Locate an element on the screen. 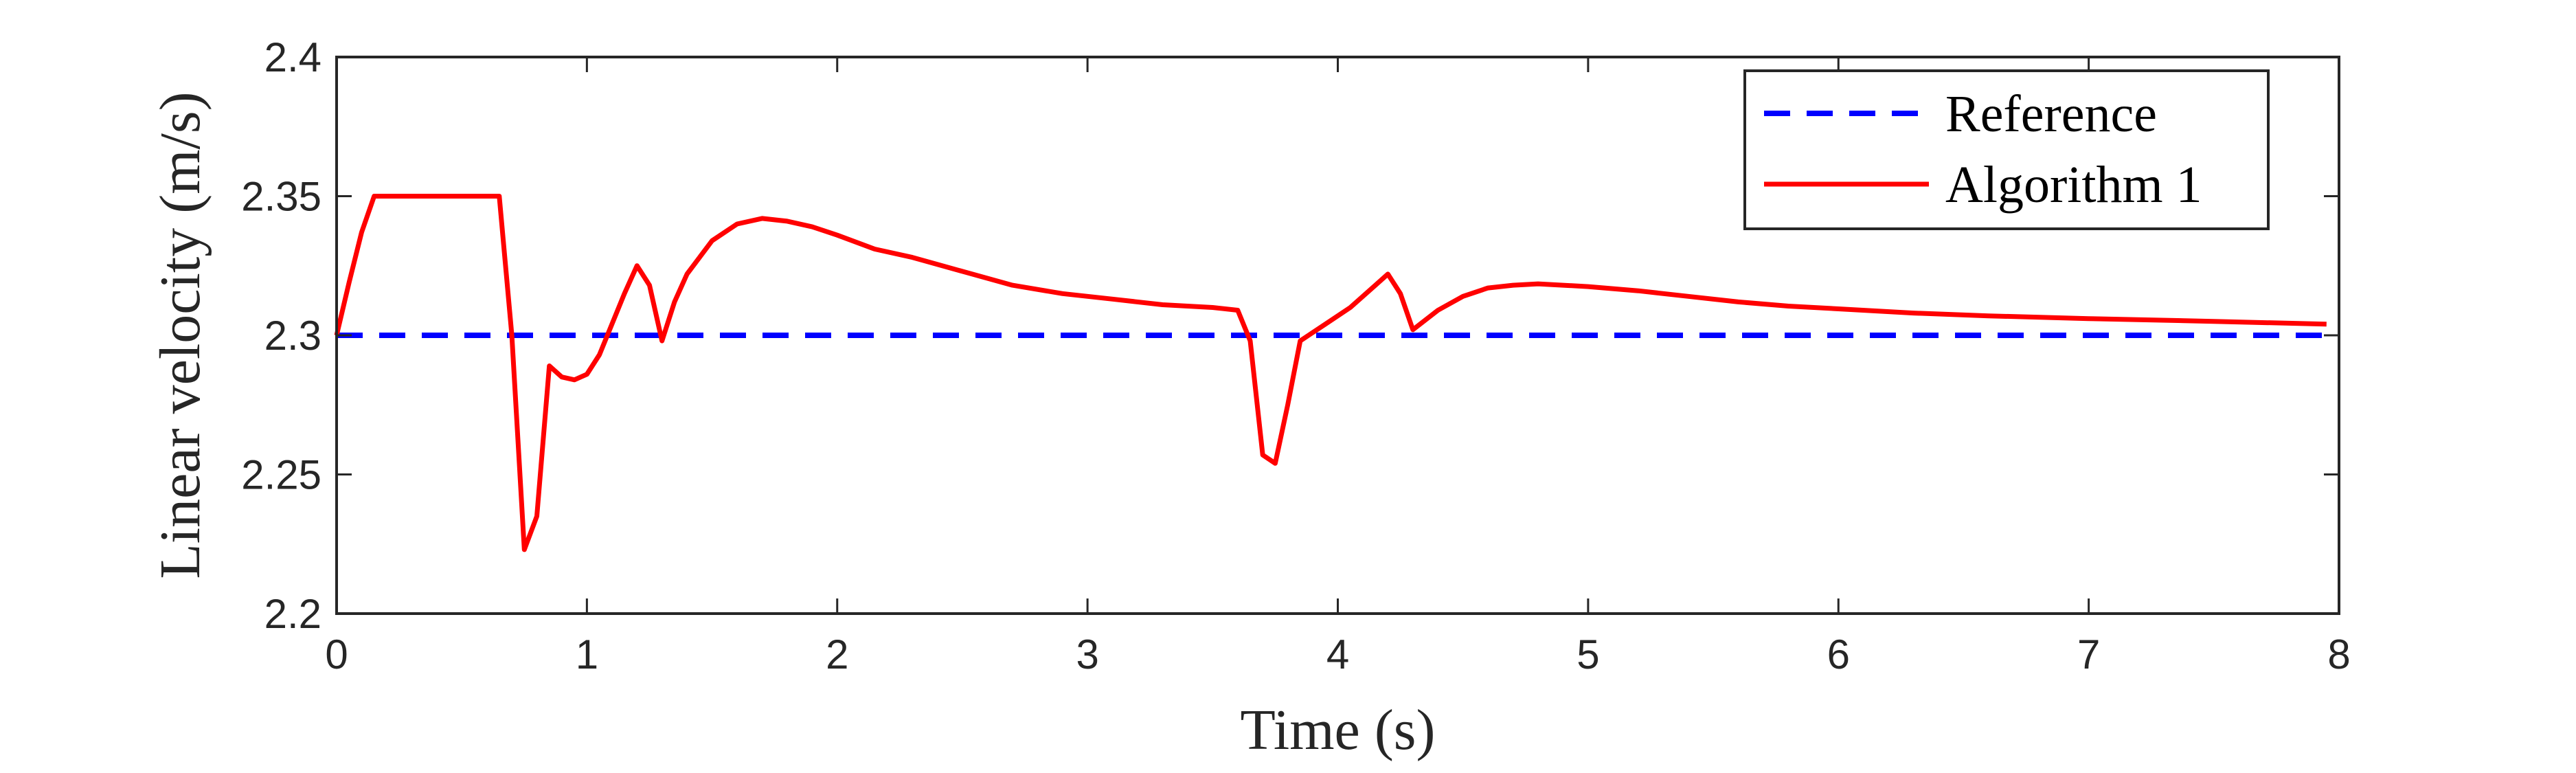 The image size is (2576, 773). y-tick-label: 2.35 is located at coordinates (281, 197).